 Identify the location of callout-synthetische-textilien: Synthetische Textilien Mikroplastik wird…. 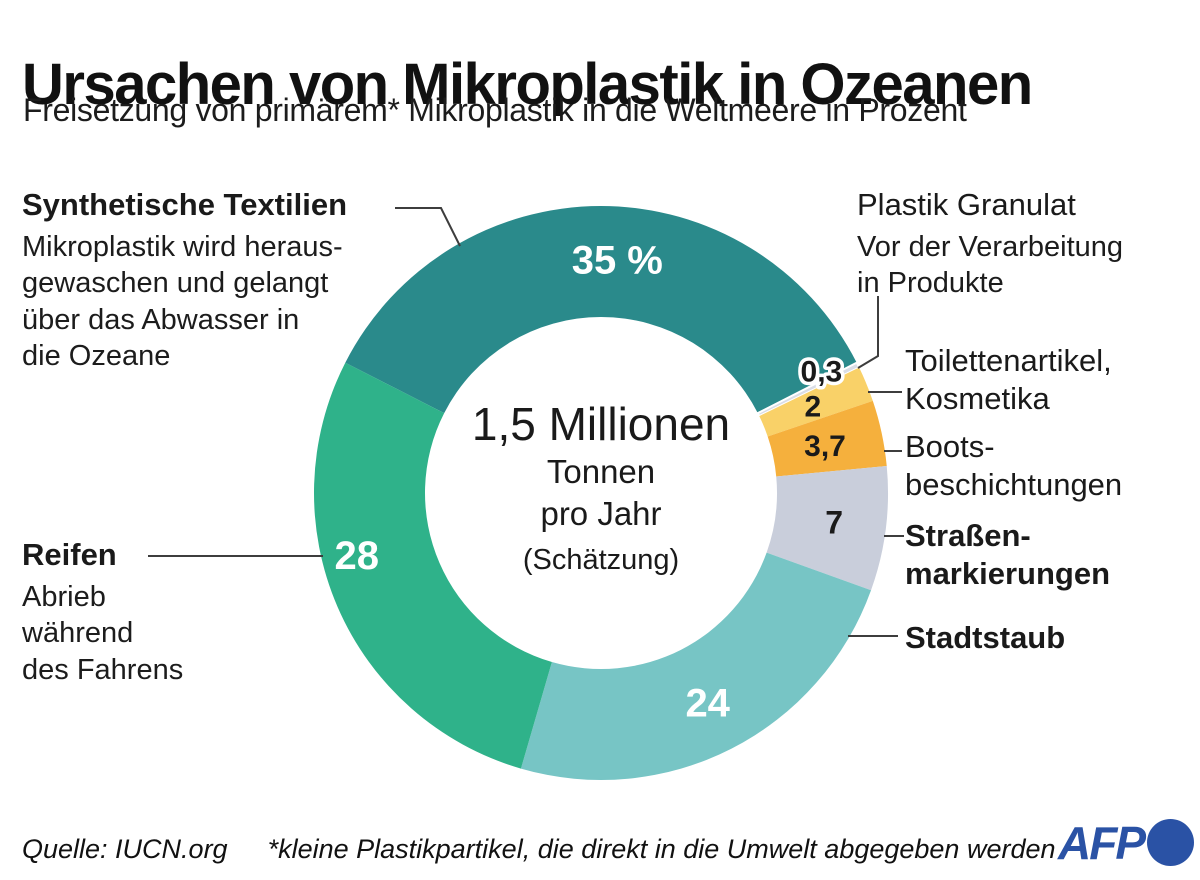
(202, 280).